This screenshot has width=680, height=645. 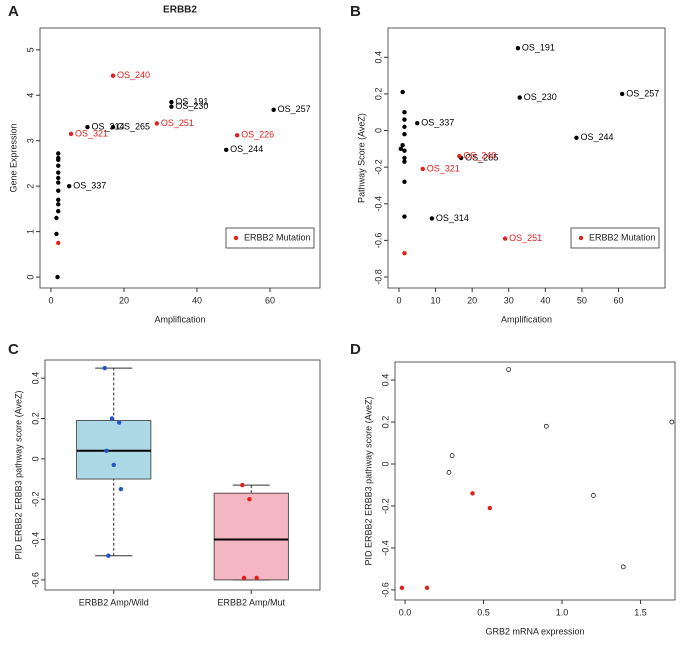 What do you see at coordinates (622, 237) in the screenshot?
I see `legend-label: ERBB2 Mutation` at bounding box center [622, 237].